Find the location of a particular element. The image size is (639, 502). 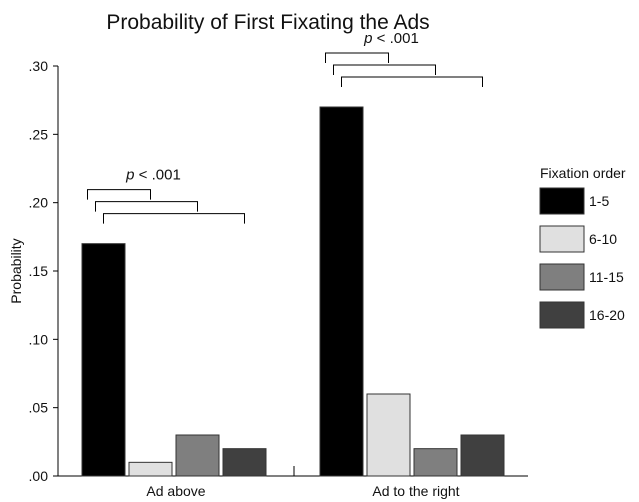

x-tick-label: Ad above is located at coordinates (175, 491).